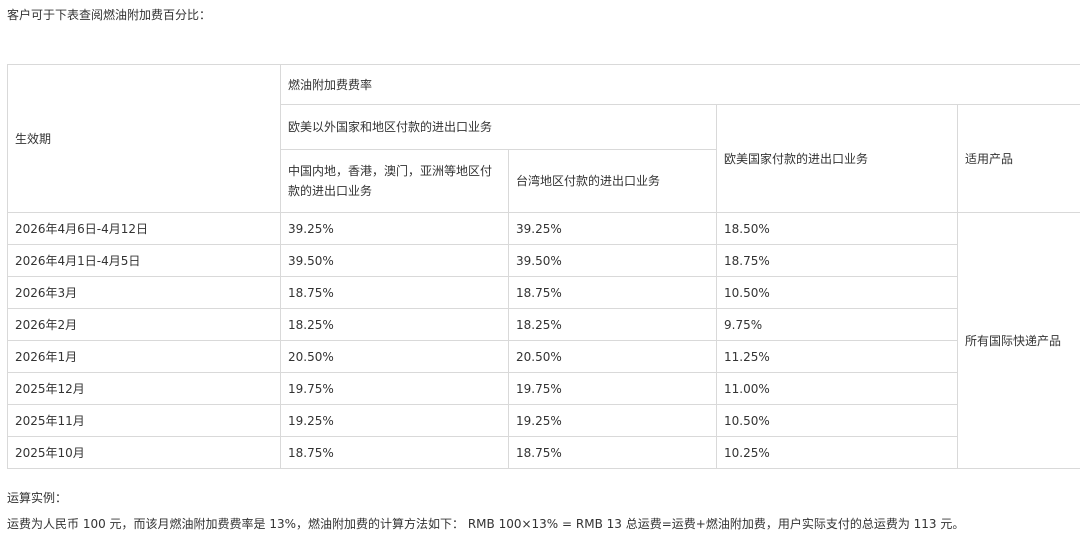  Describe the element at coordinates (394, 420) in the screenshot. I see `cell-china-asia: 19.25%` at that location.